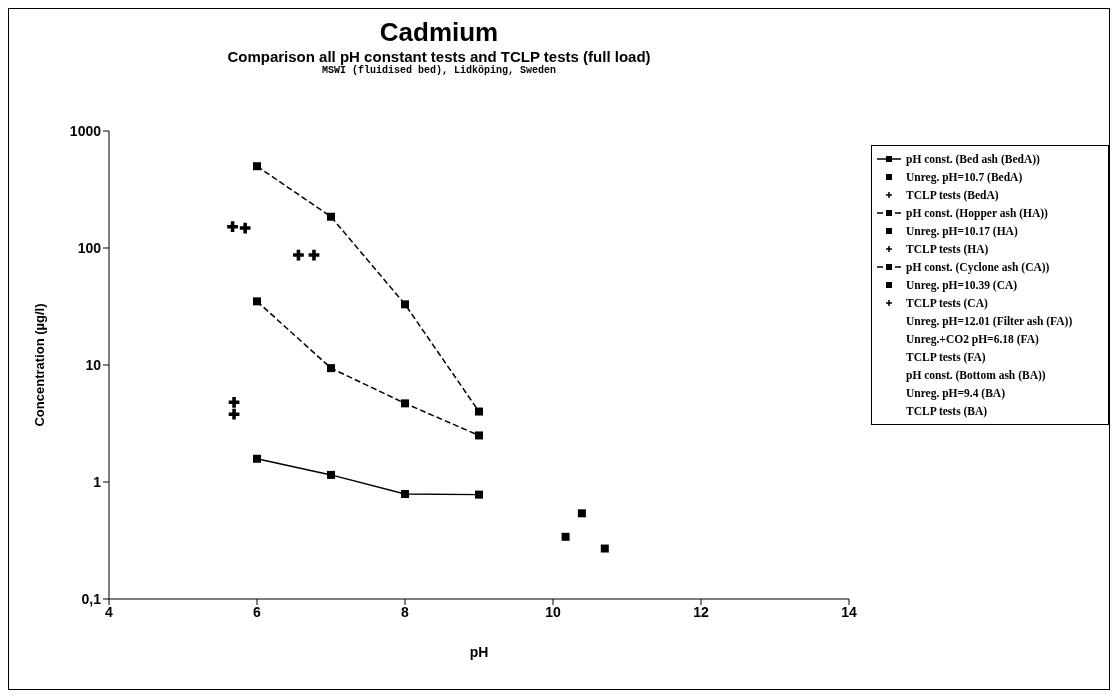 The height and width of the screenshot is (696, 1120). I want to click on y-tick-label: 100, so click(89, 247).